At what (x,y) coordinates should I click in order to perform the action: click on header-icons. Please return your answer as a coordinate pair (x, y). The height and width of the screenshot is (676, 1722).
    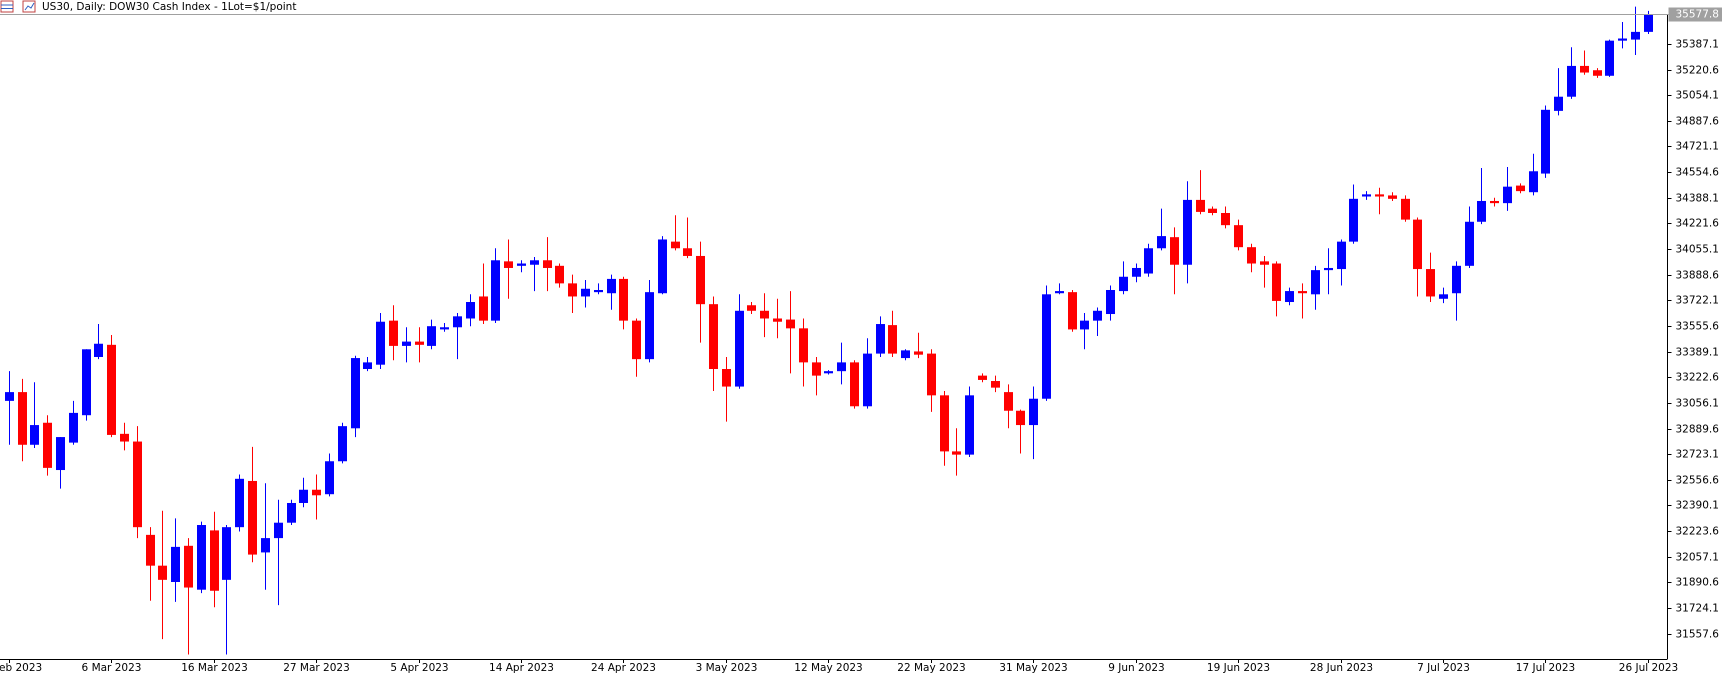
    Looking at the image, I should click on (18, 6).